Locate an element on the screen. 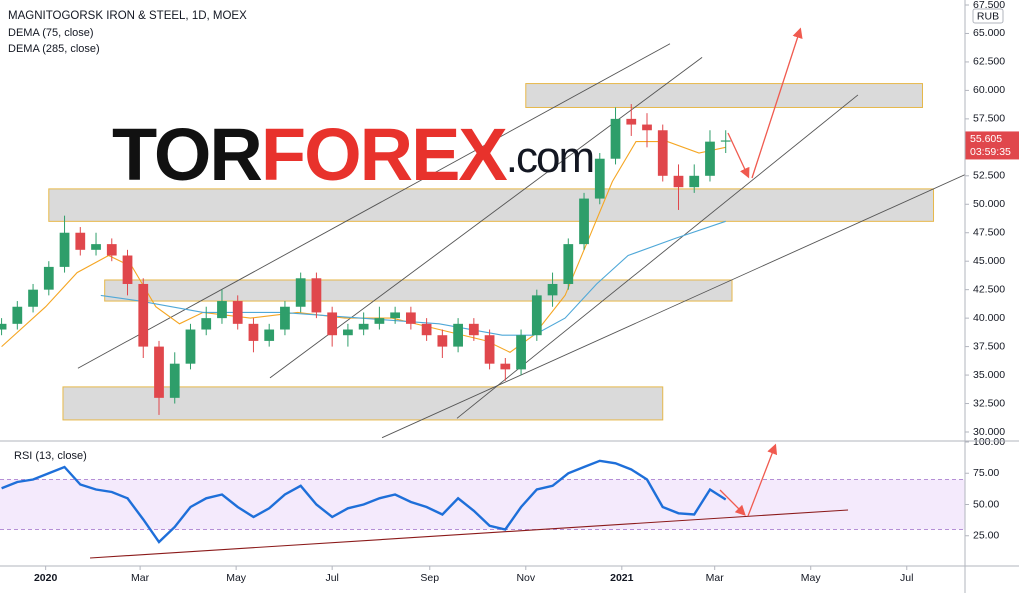 Image resolution: width=1019 pixels, height=593 pixels. rsi-band is located at coordinates (482, 504).